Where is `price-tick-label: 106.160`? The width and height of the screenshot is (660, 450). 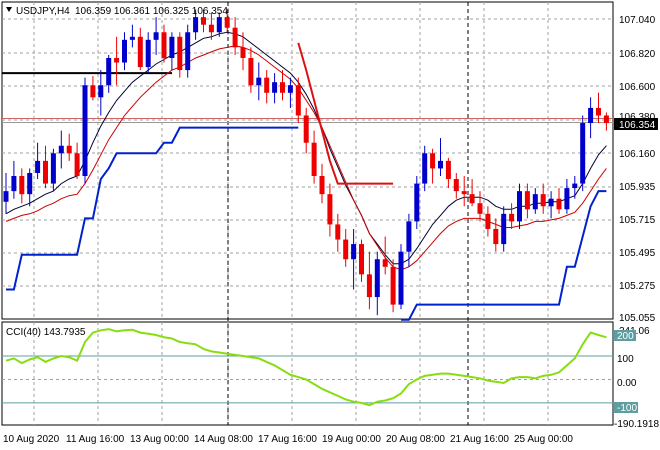 price-tick-label: 106.160 is located at coordinates (637, 154).